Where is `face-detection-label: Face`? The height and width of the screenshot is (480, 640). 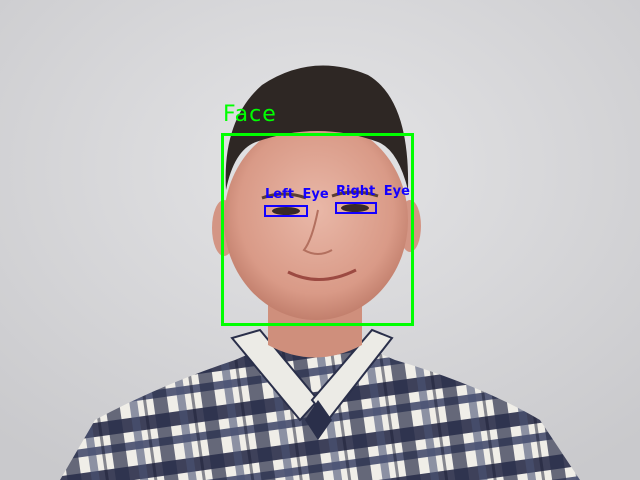
face-detection-label: Face is located at coordinates (250, 114).